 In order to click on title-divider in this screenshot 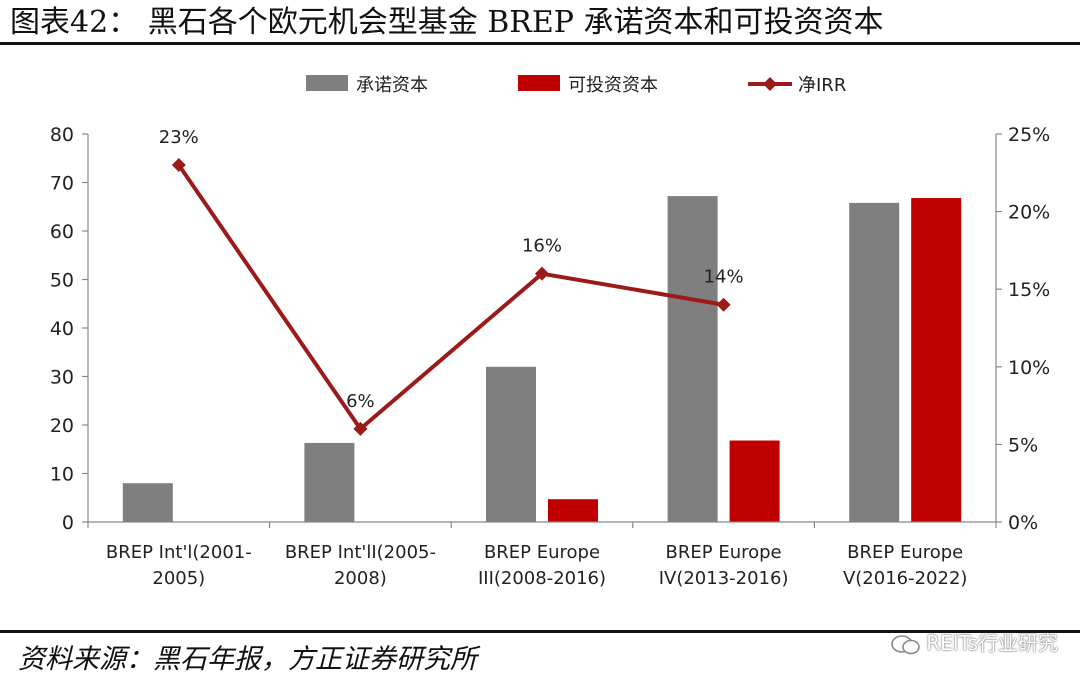, I will do `click(540, 43)`.